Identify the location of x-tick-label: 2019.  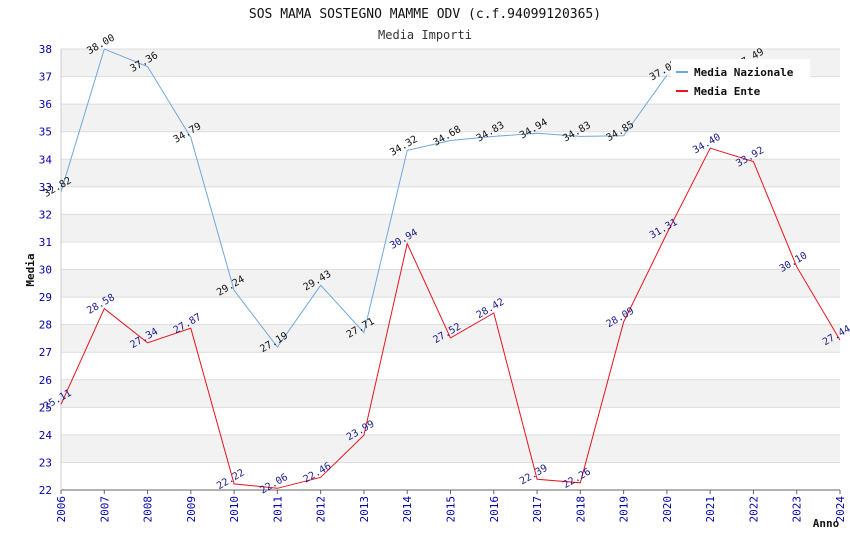
(624, 509).